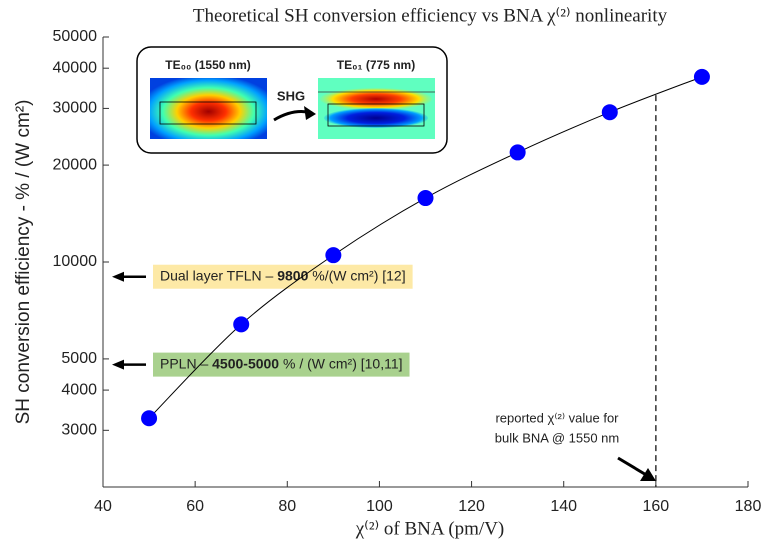  I want to click on y-tick-label: 5000, so click(79, 358).